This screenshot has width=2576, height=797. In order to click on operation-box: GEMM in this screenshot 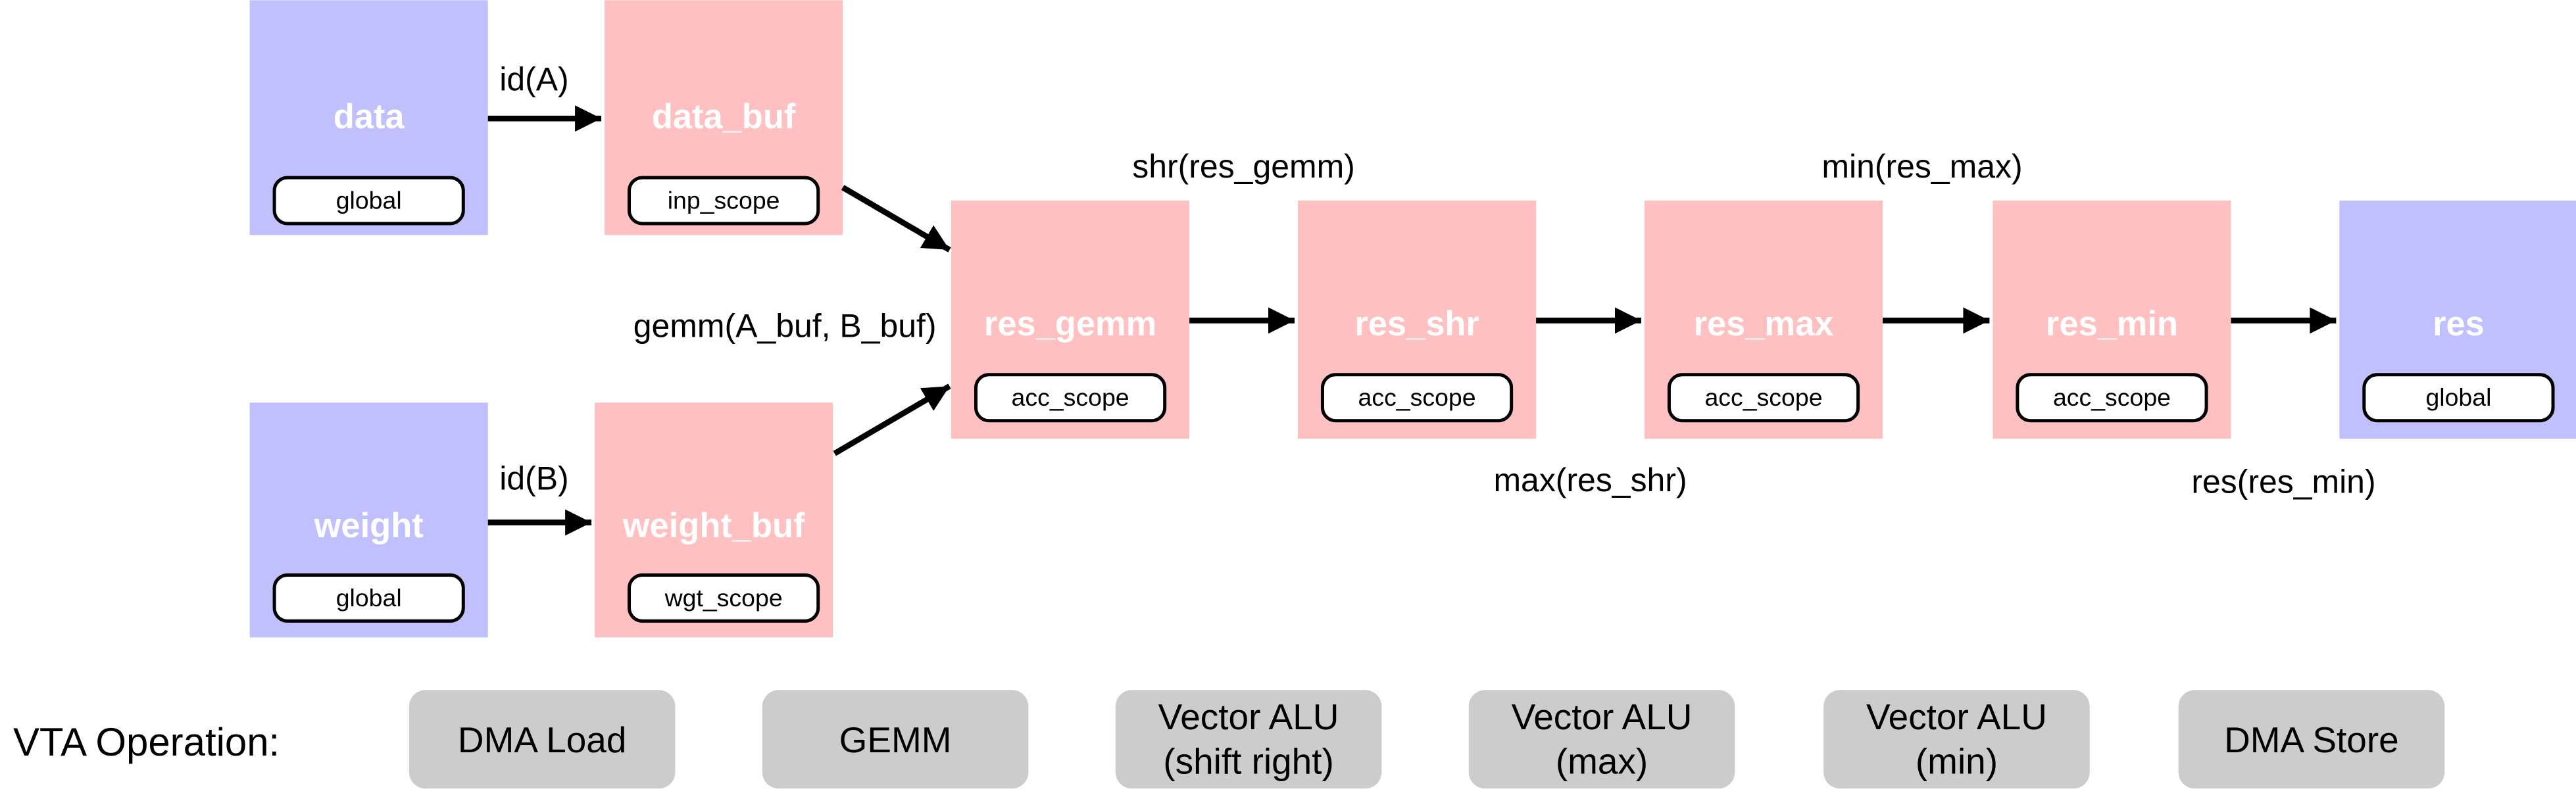, I will do `click(895, 739)`.